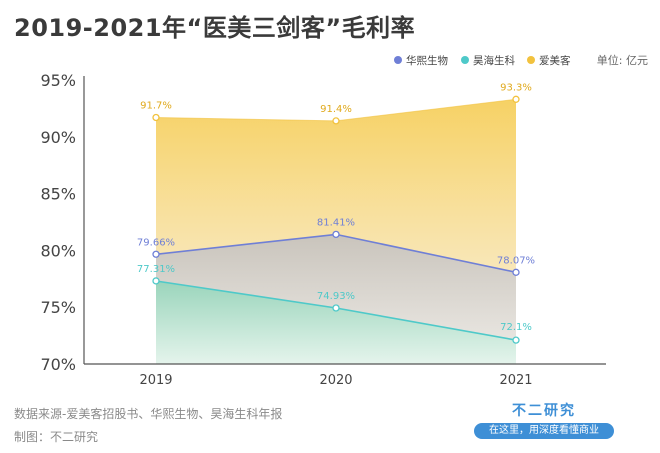  I want to click on brand-slogan: 在这里，用深度看懂商业, so click(544, 431).